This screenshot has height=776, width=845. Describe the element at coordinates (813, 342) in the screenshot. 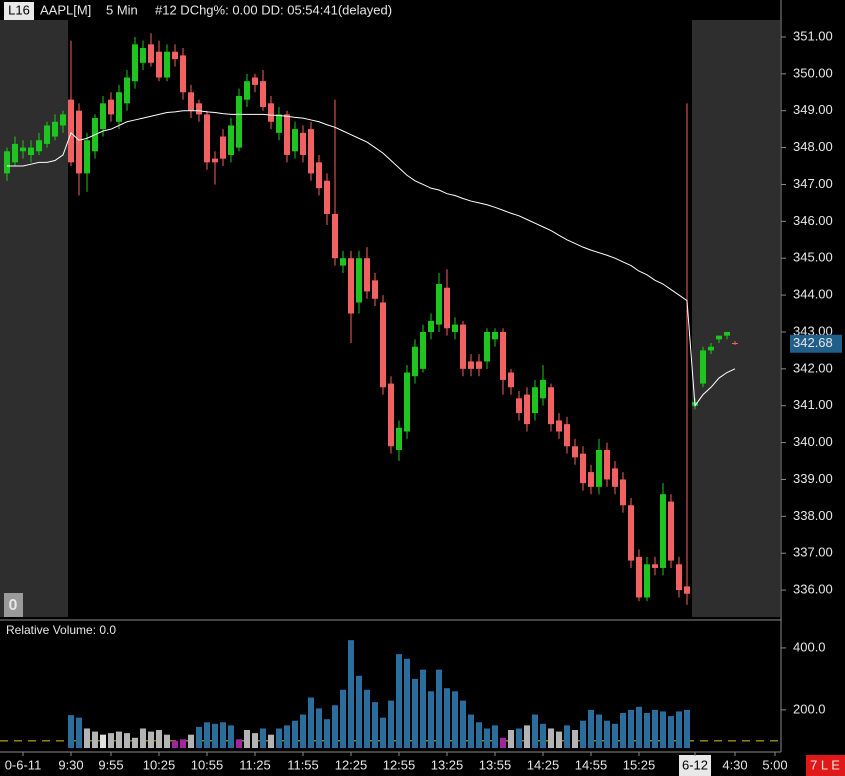

I see `last-price-label: 342.68` at that location.